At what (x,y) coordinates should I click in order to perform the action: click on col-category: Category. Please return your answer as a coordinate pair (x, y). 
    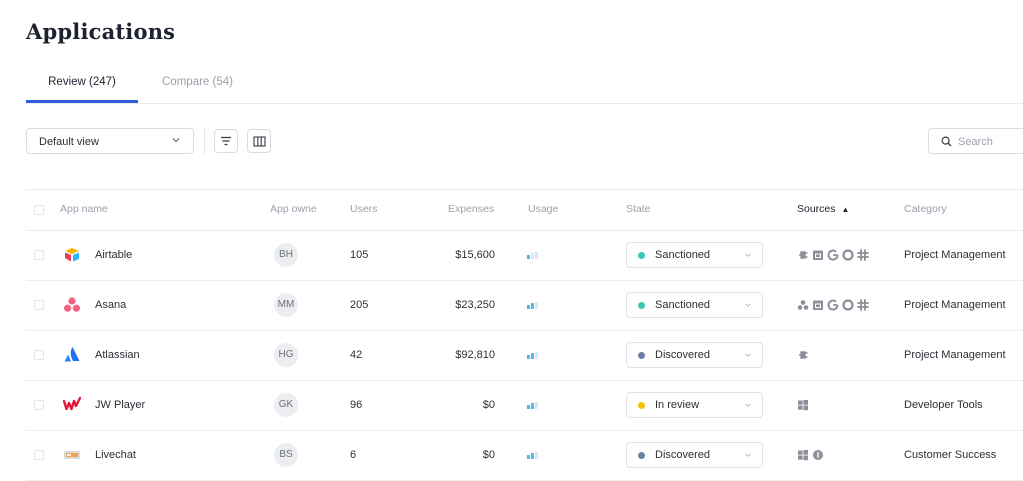
    Looking at the image, I should click on (925, 209).